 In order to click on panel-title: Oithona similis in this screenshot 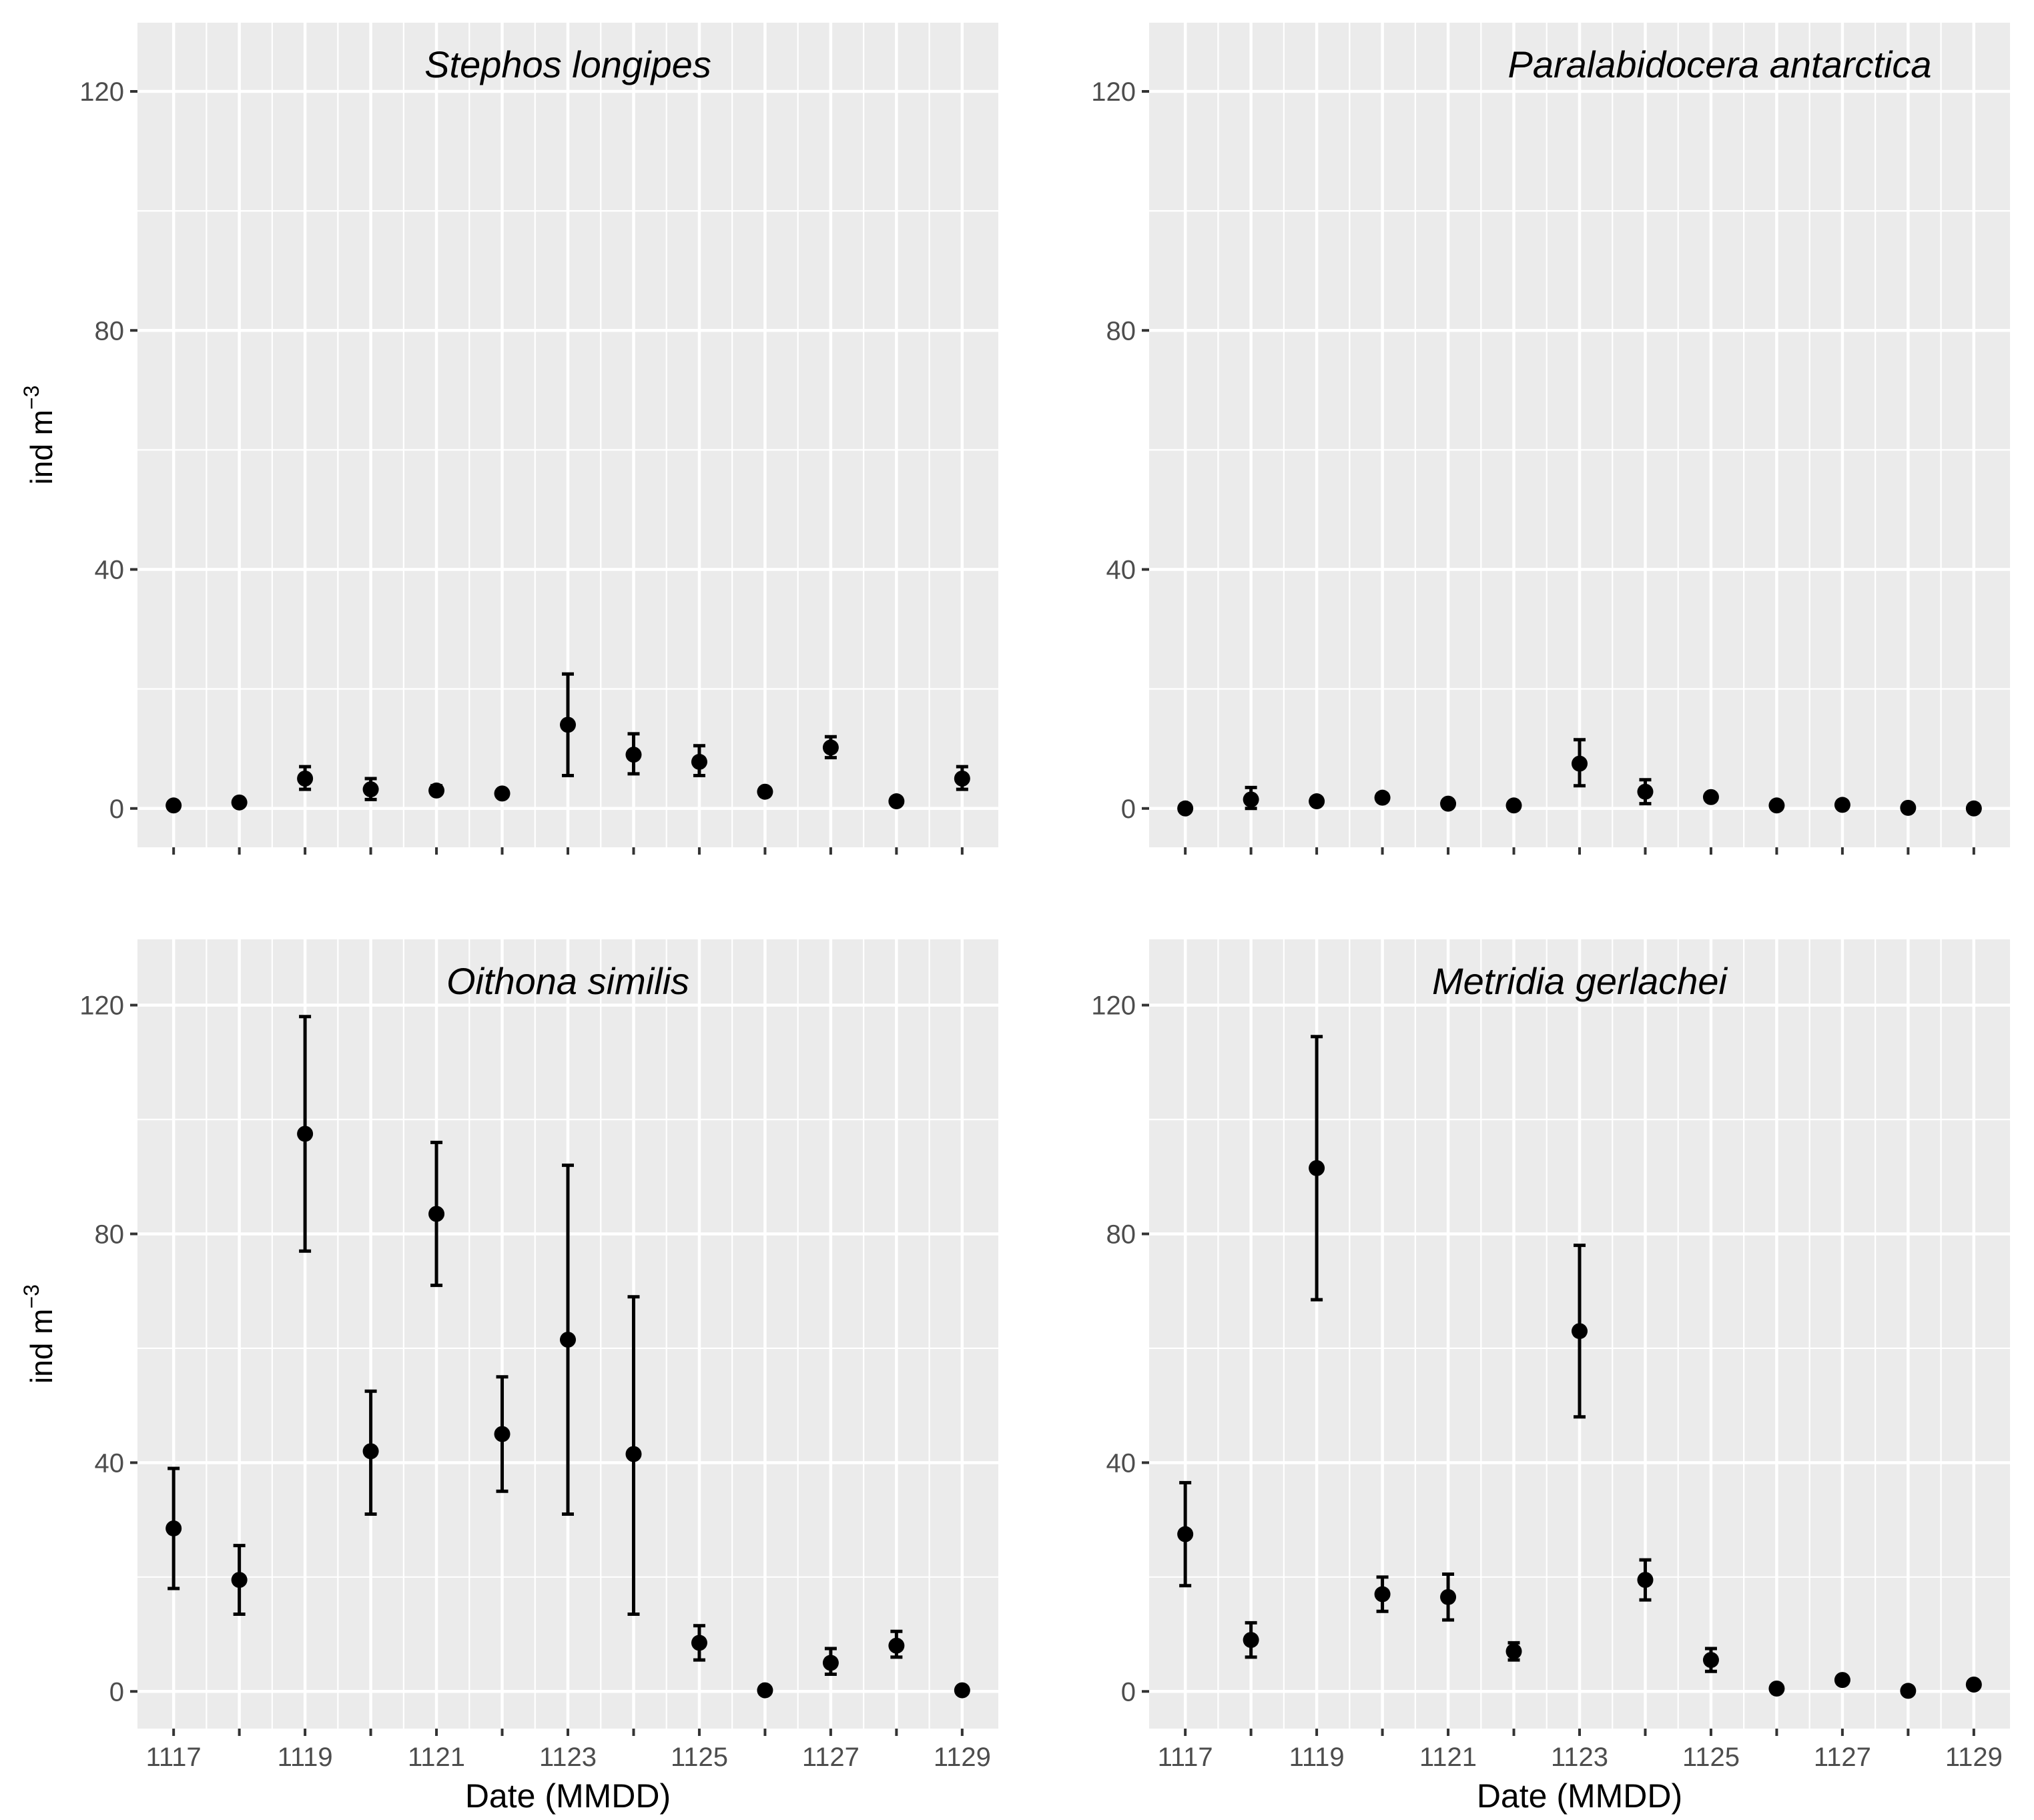, I will do `click(568, 981)`.